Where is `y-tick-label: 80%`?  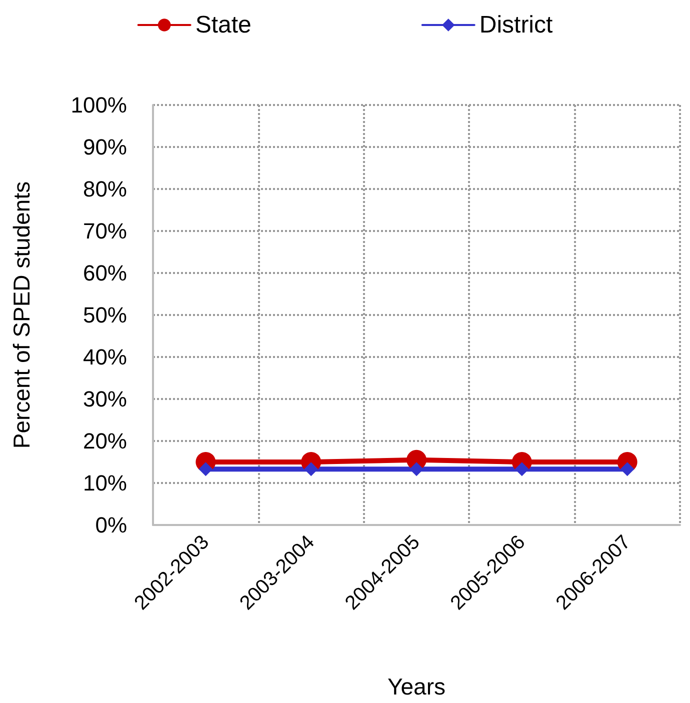 y-tick-label: 80% is located at coordinates (104, 189).